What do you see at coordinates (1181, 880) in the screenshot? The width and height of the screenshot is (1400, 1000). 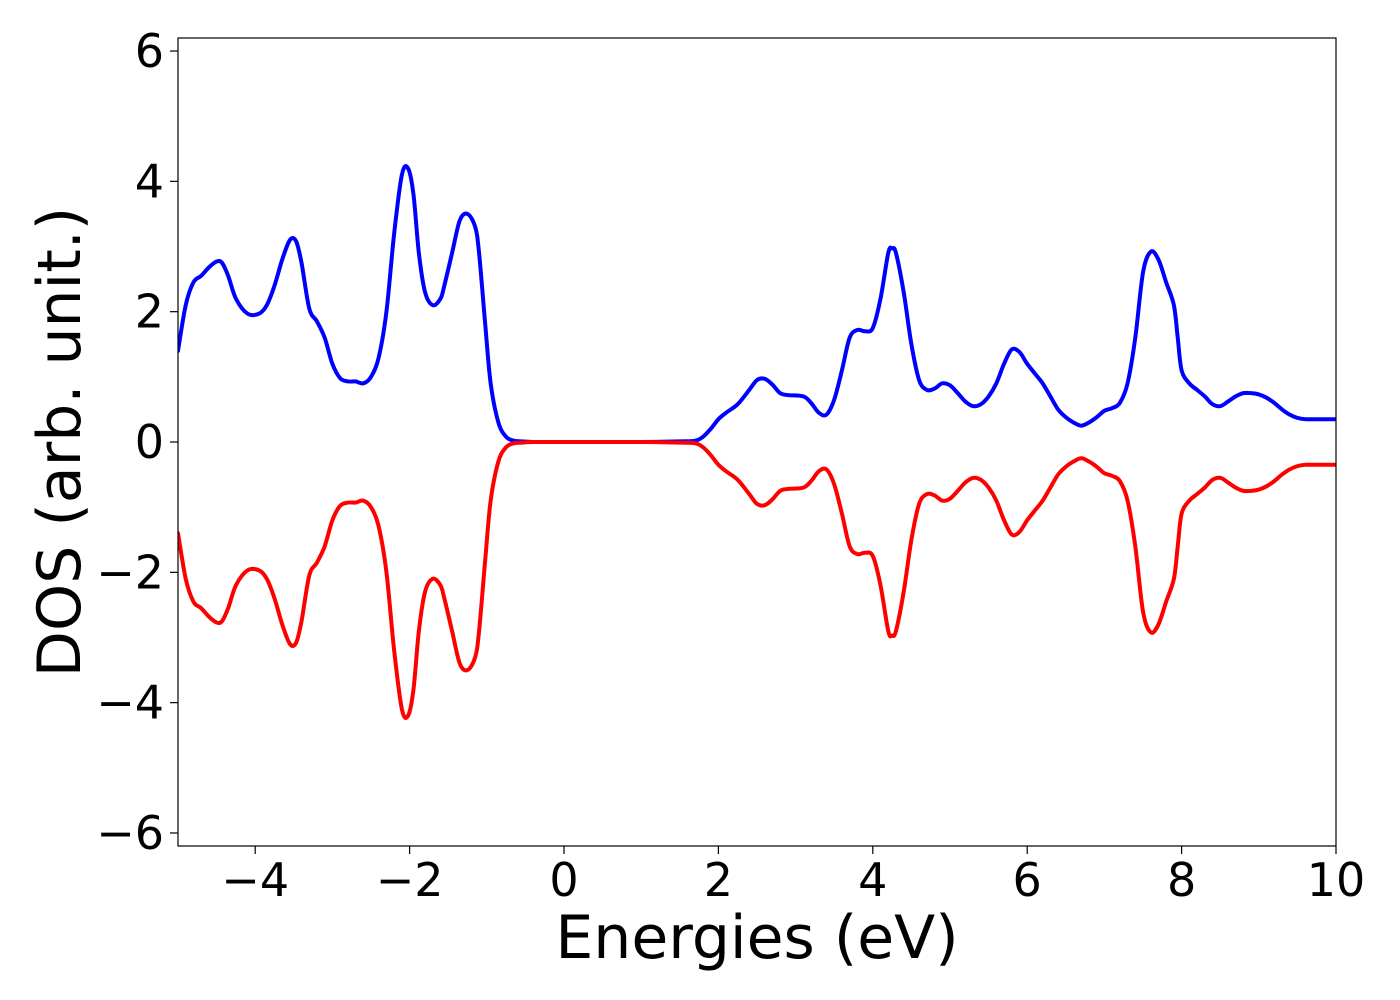 I see `x-tick-label: 8` at bounding box center [1181, 880].